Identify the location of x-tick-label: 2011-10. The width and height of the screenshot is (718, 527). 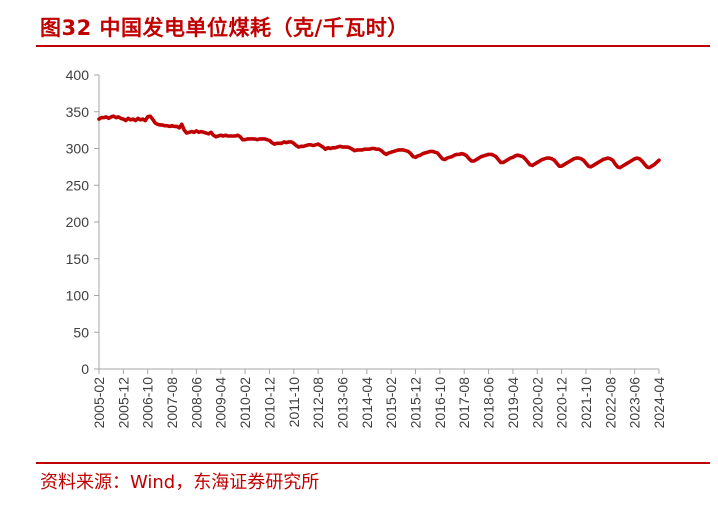
(294, 402).